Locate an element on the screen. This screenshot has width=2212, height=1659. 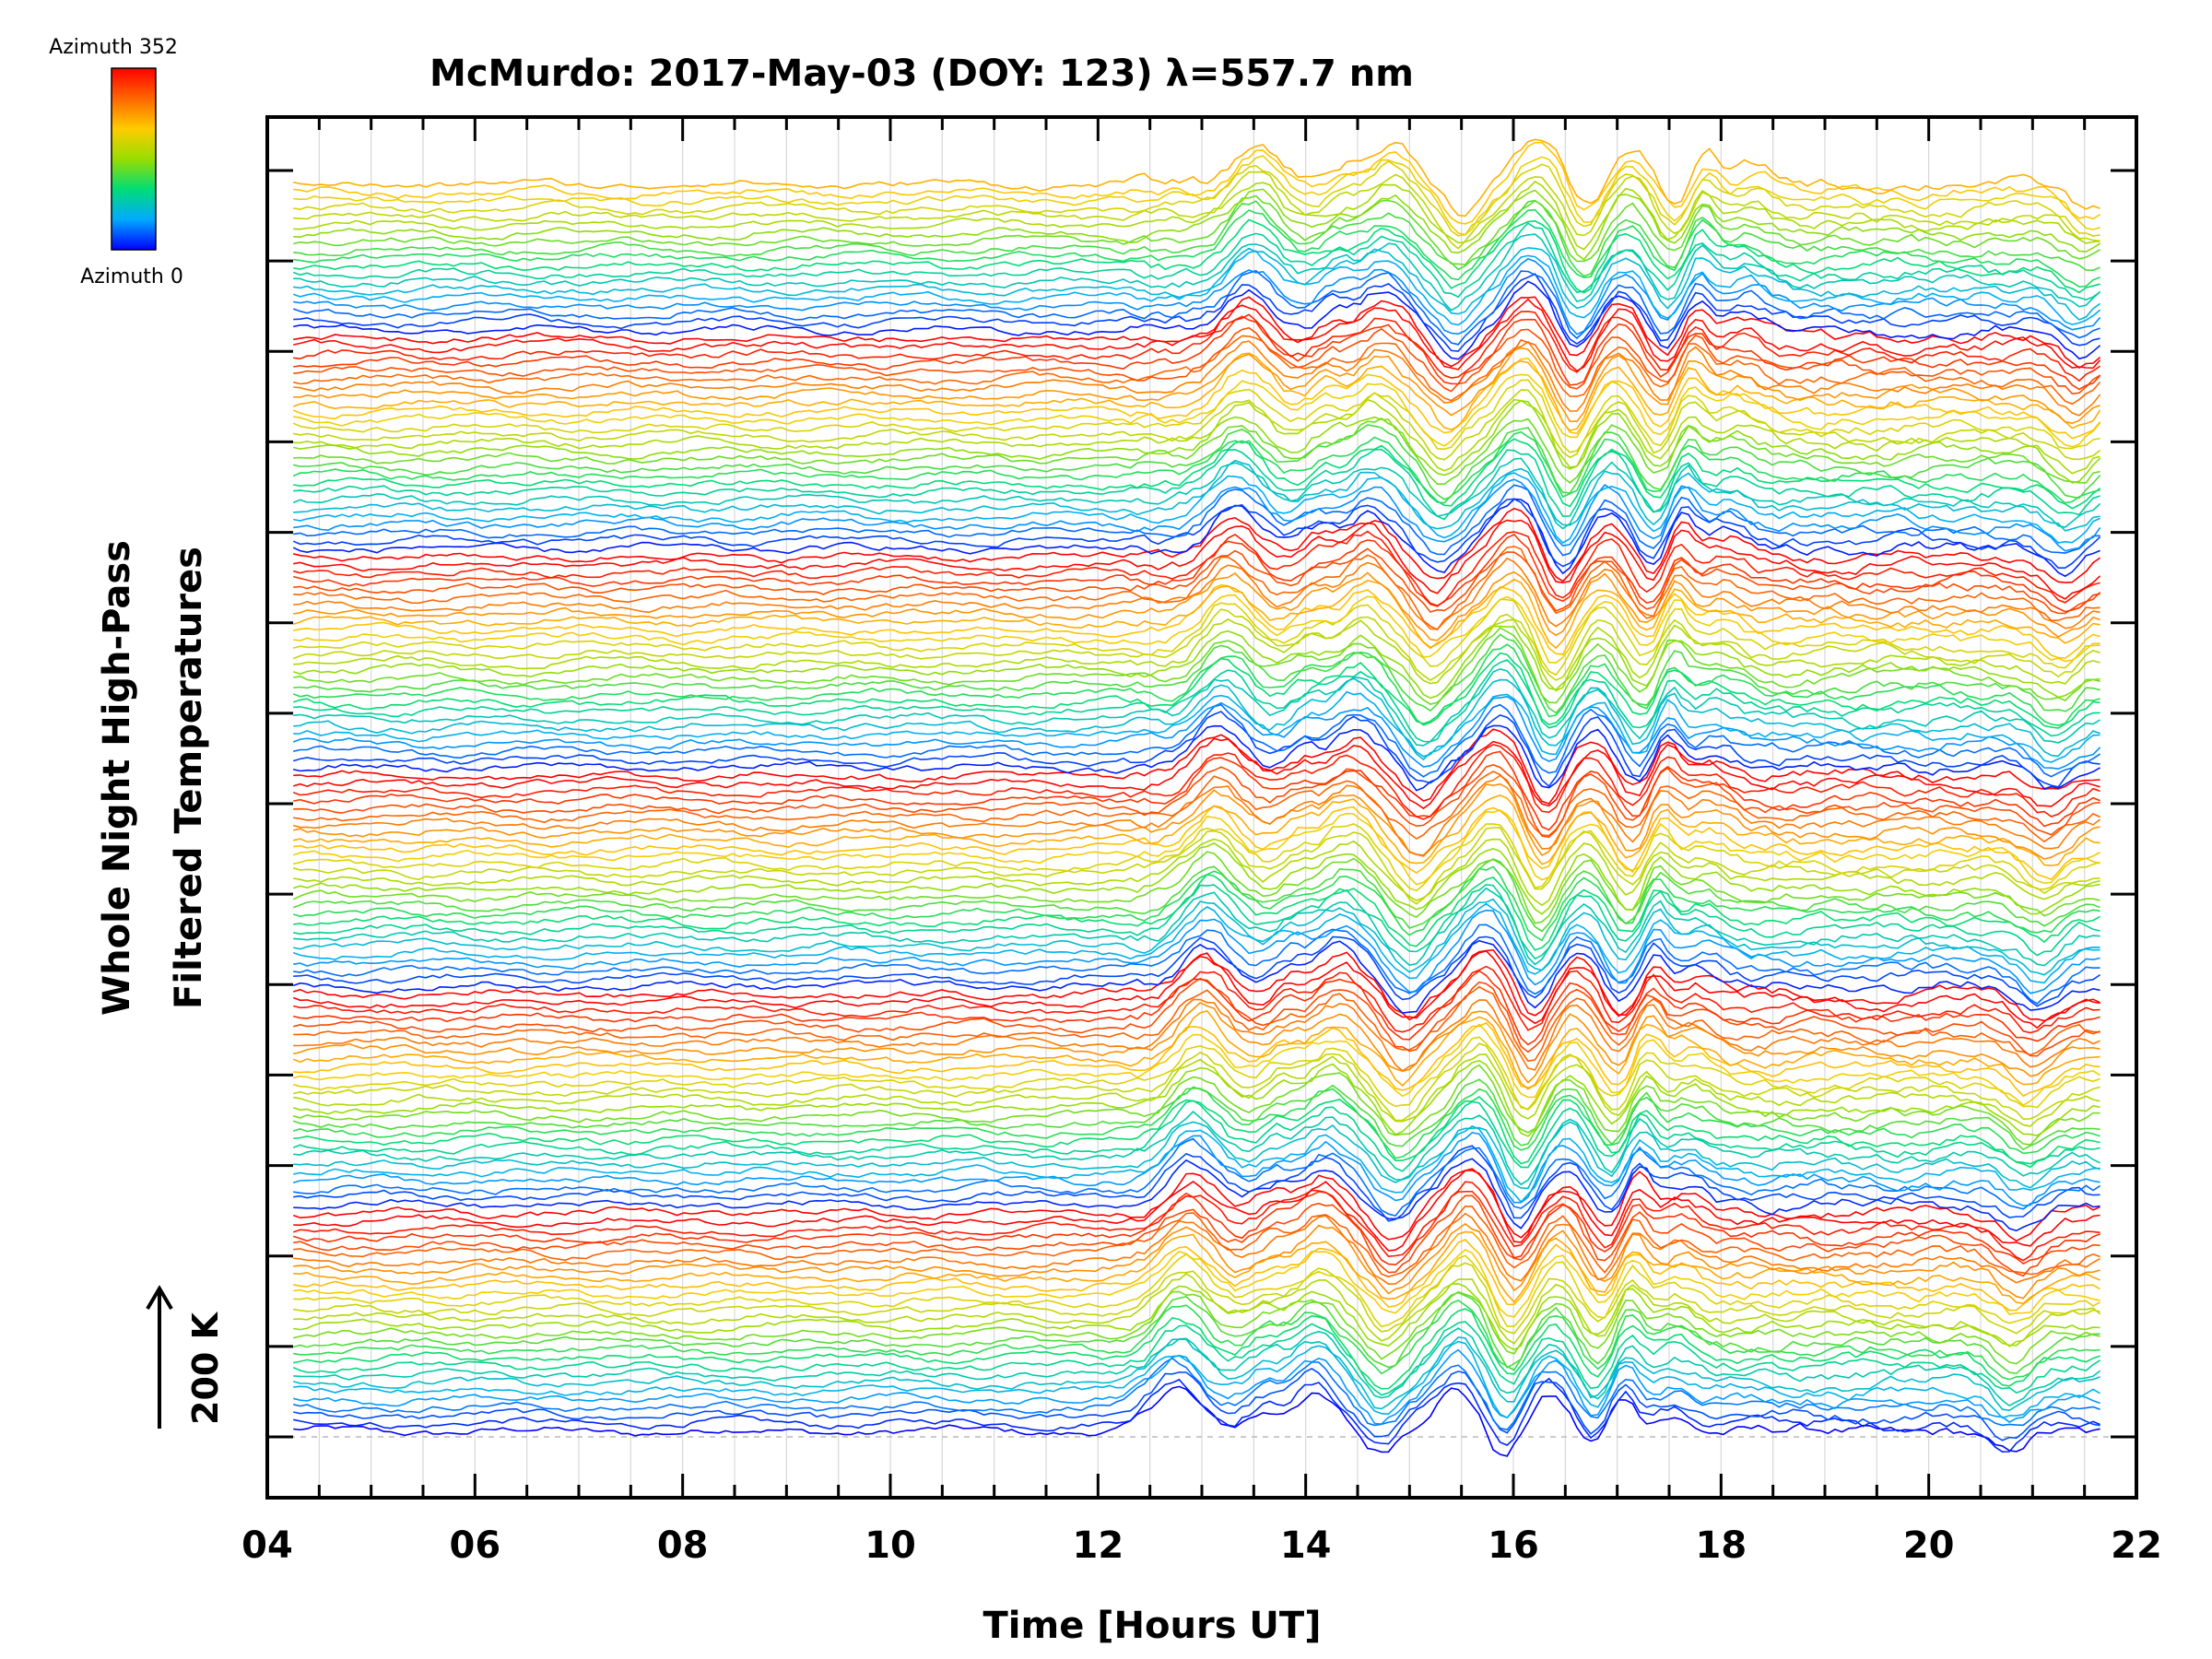
x-axis-title: Time [Hours UT] is located at coordinates (1152, 1626).